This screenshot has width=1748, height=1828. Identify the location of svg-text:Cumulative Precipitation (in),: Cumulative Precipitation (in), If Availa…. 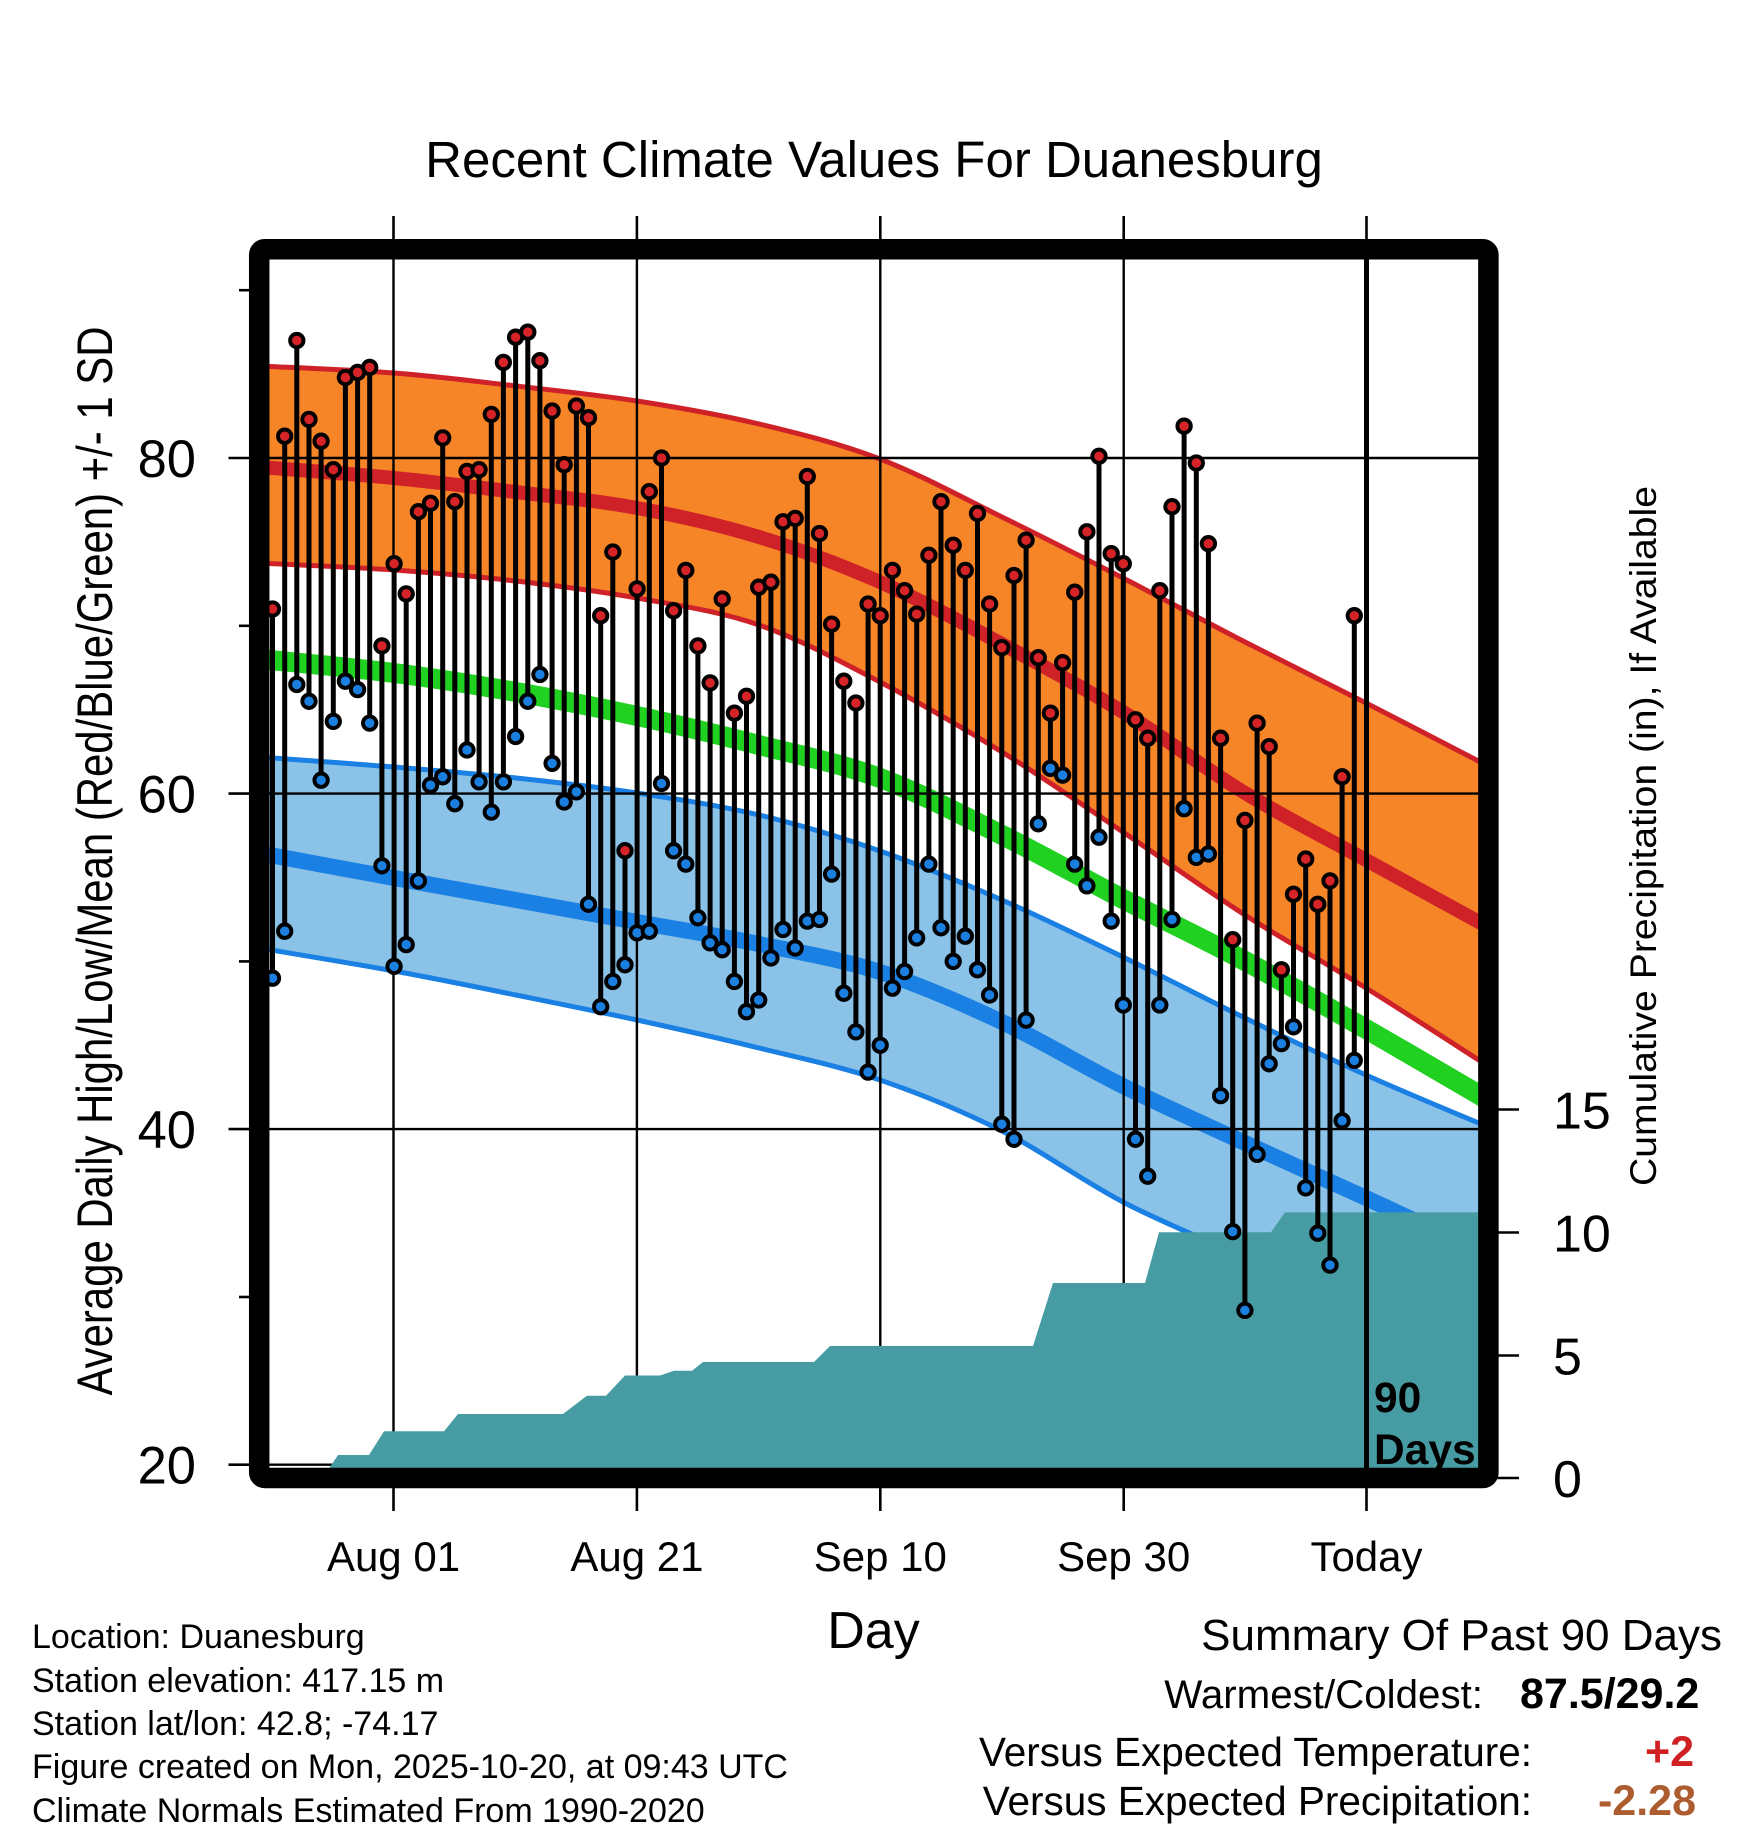
(1643, 836).